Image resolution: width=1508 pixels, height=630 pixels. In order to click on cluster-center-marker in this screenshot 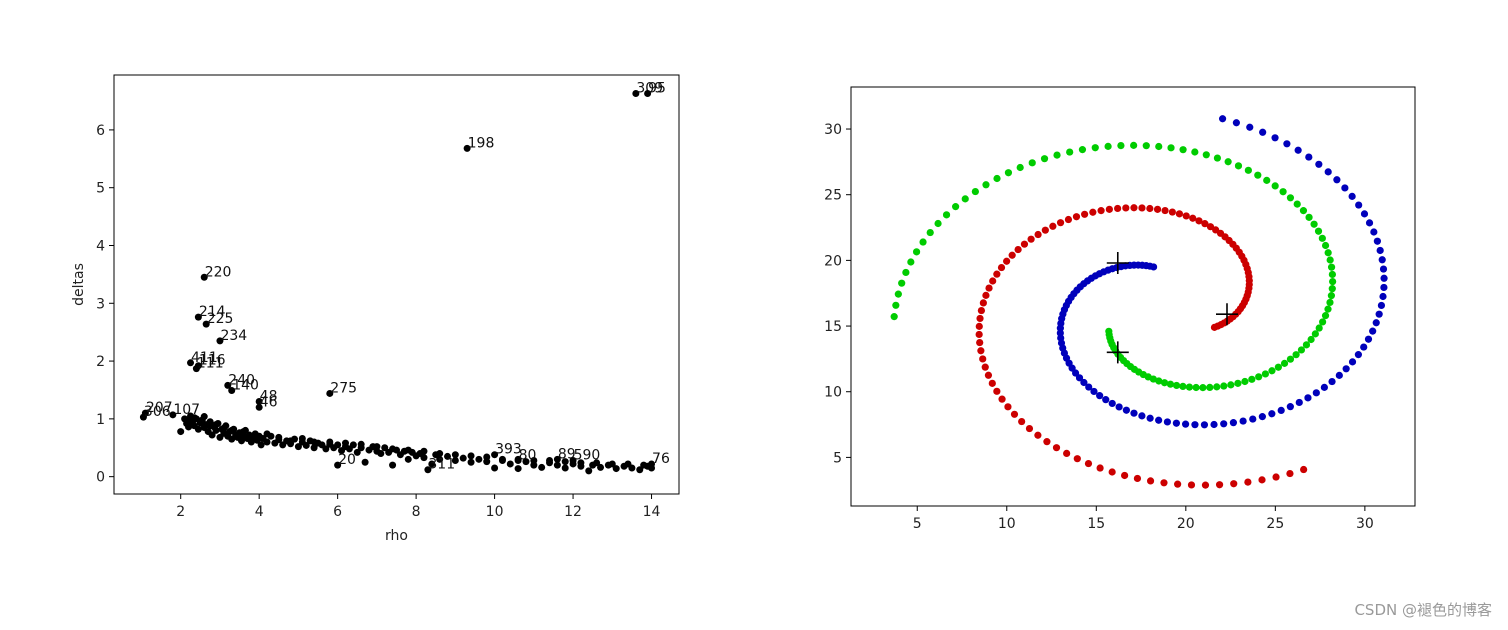, I will do `click(1227, 314)`.